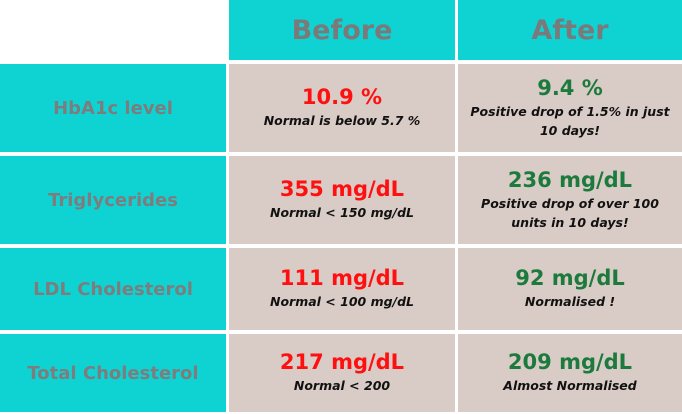  Describe the element at coordinates (342, 278) in the screenshot. I see `before-value: 111 mg/dL` at that location.